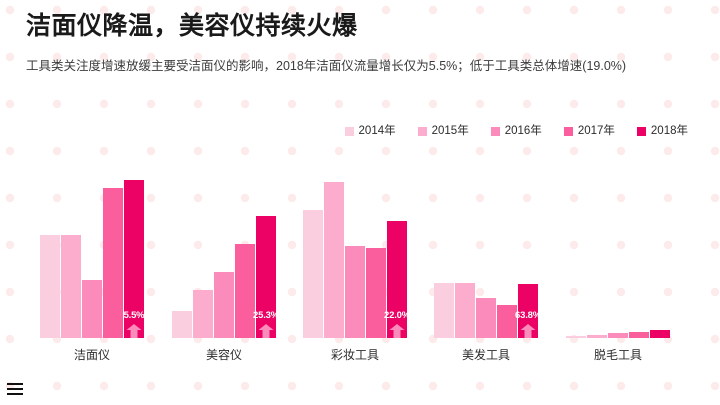 Image resolution: width=720 pixels, height=405 pixels. I want to click on legend-item-2017年: 2017年, so click(589, 131).